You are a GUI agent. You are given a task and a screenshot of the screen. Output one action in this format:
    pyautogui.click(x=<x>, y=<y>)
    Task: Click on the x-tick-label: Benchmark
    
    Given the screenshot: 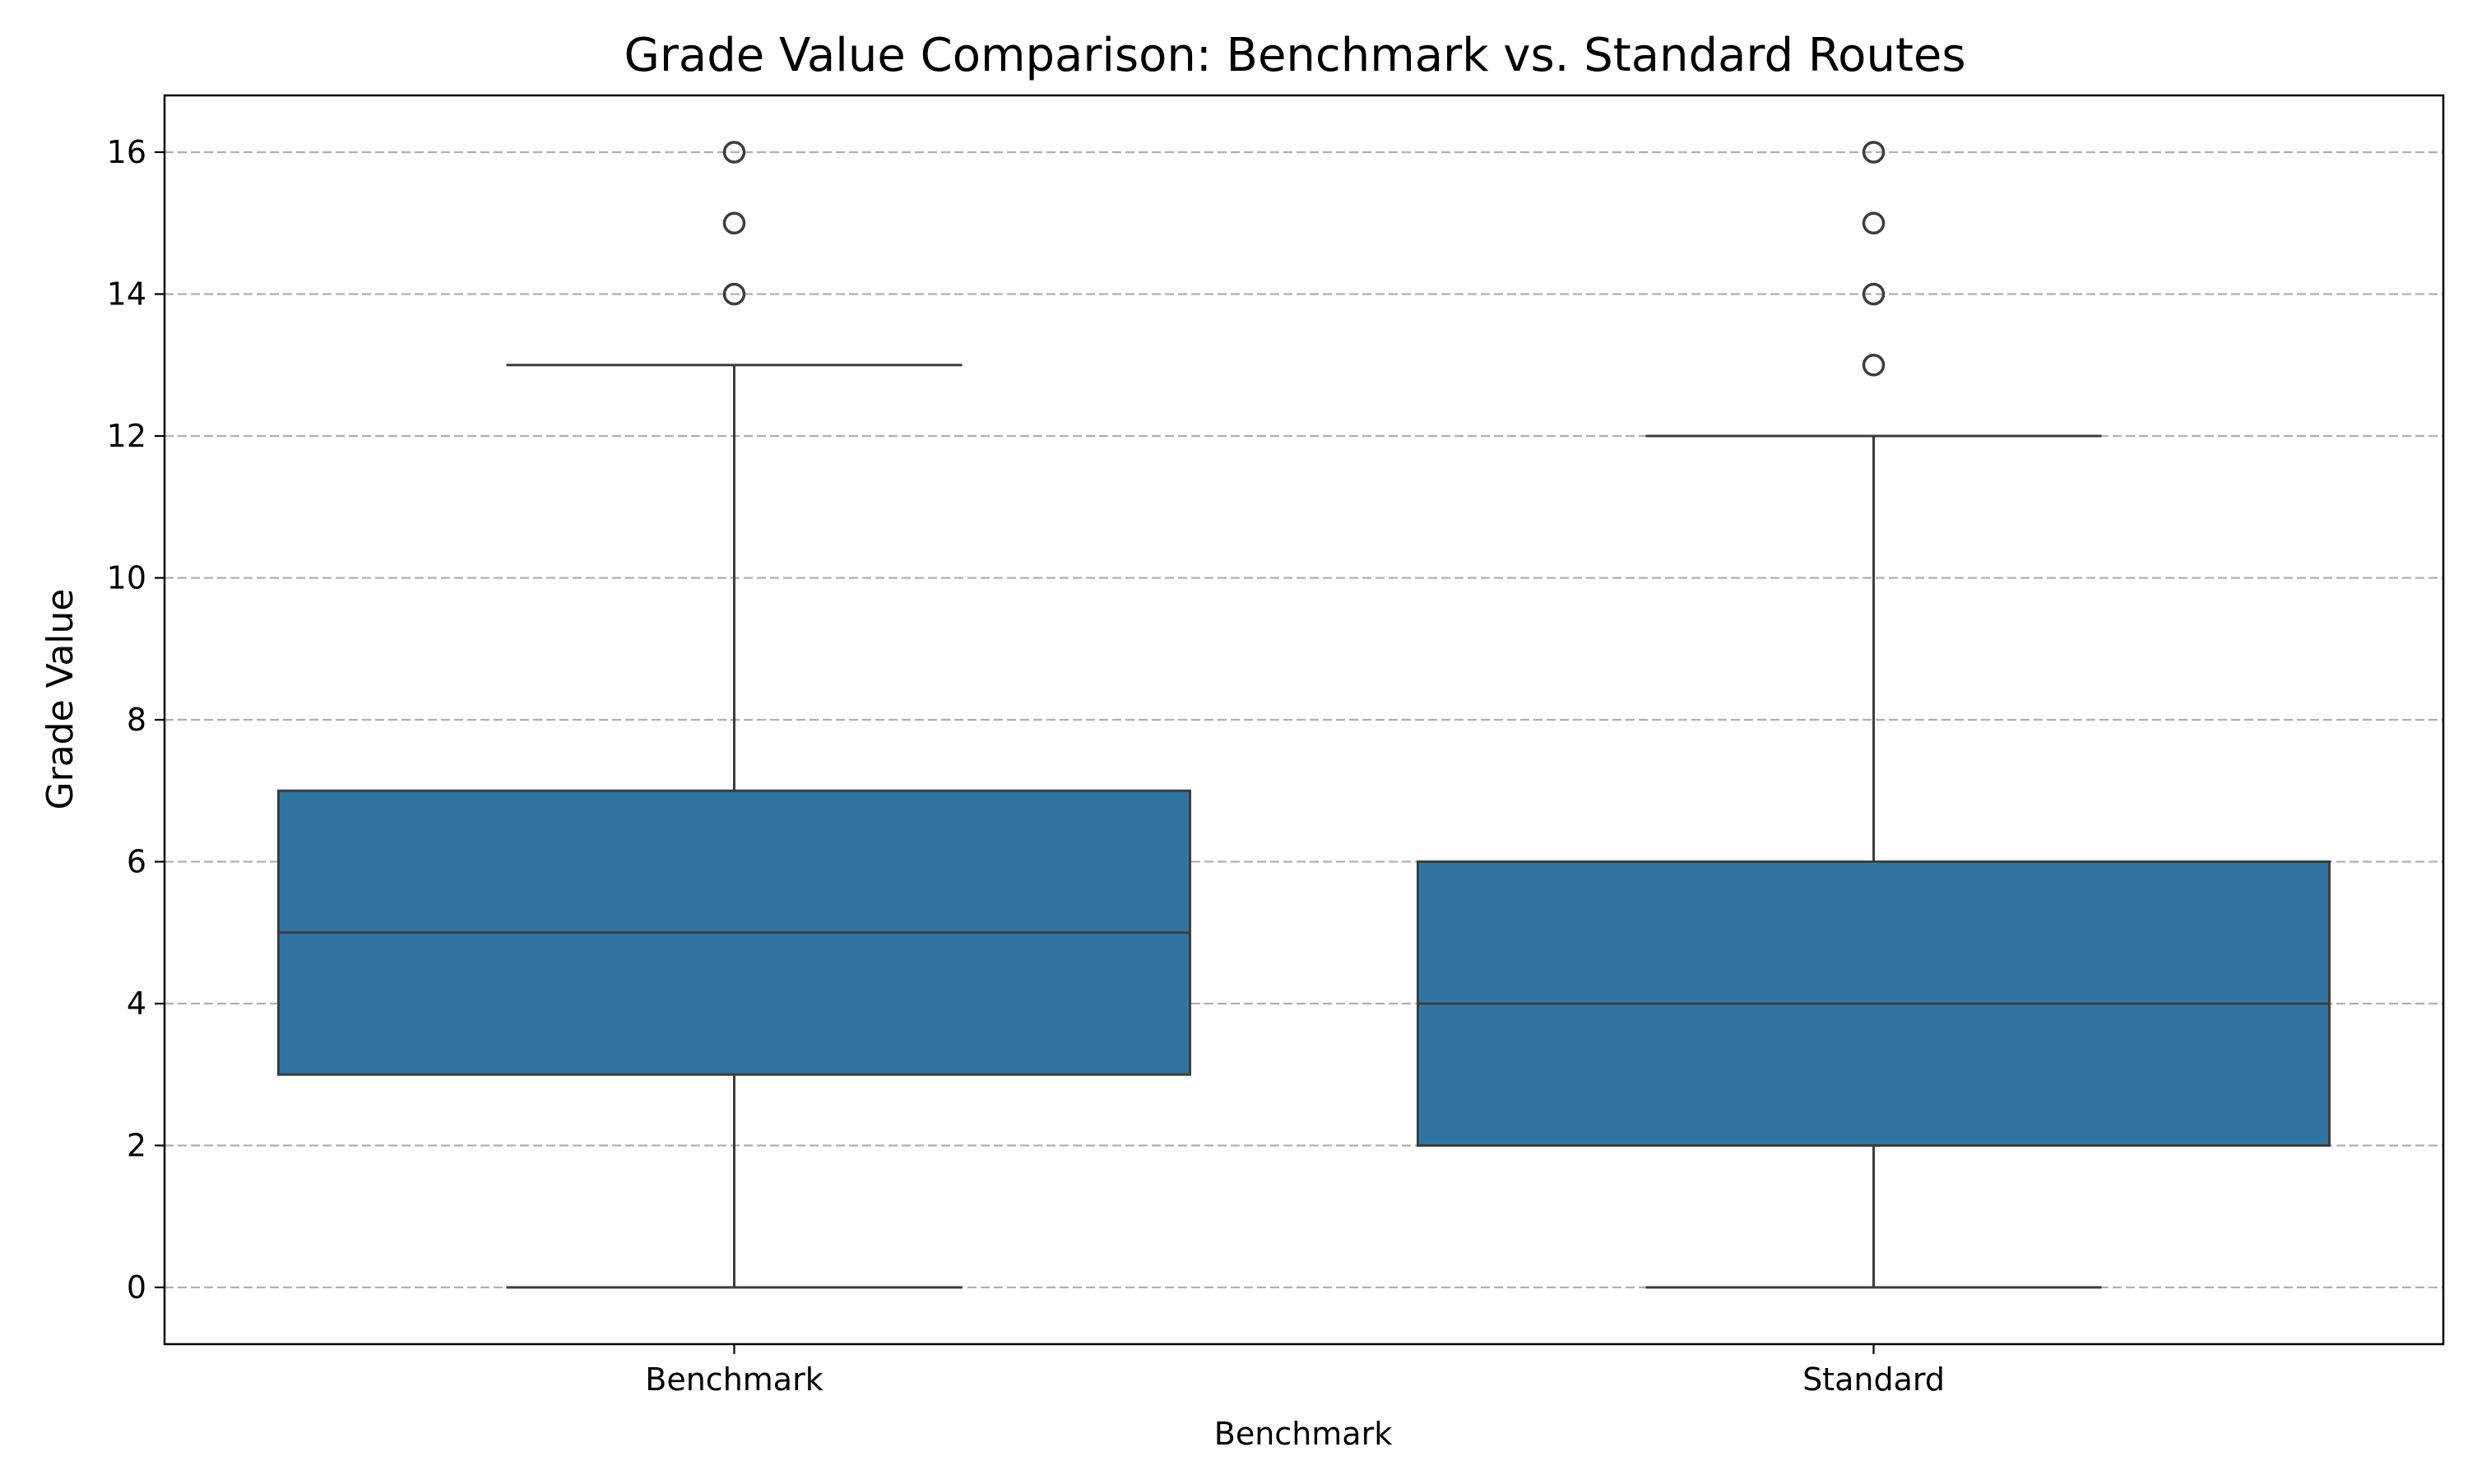 What is the action you would take?
    pyautogui.click(x=734, y=1379)
    